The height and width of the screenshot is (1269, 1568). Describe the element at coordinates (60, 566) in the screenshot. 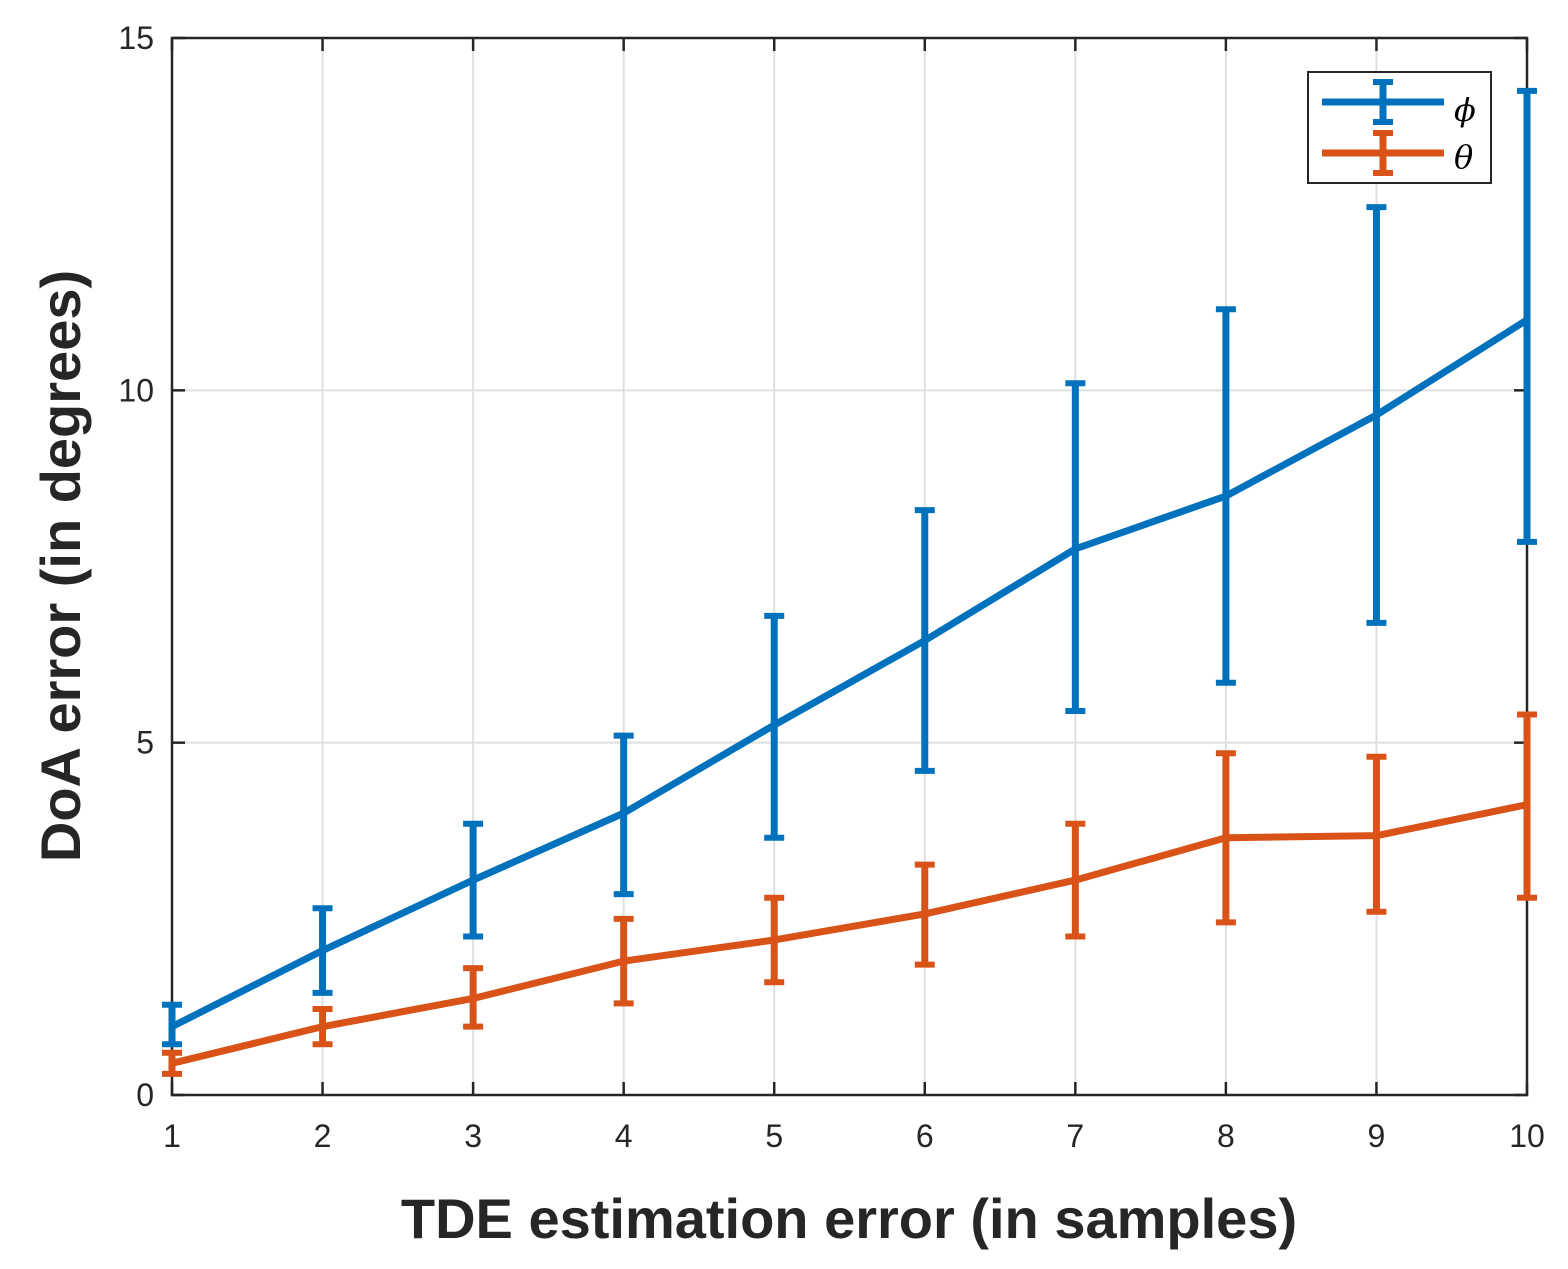

I see `y-axis-title: DoA error (in degrees)` at that location.